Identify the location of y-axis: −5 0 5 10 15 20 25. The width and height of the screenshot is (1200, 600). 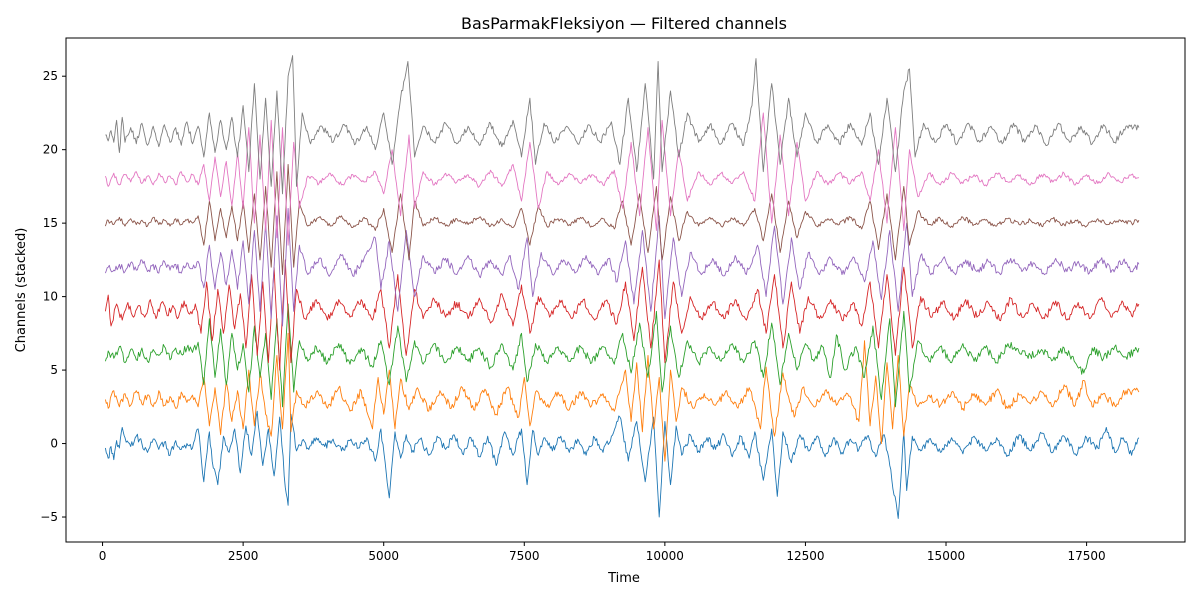
(53, 296).